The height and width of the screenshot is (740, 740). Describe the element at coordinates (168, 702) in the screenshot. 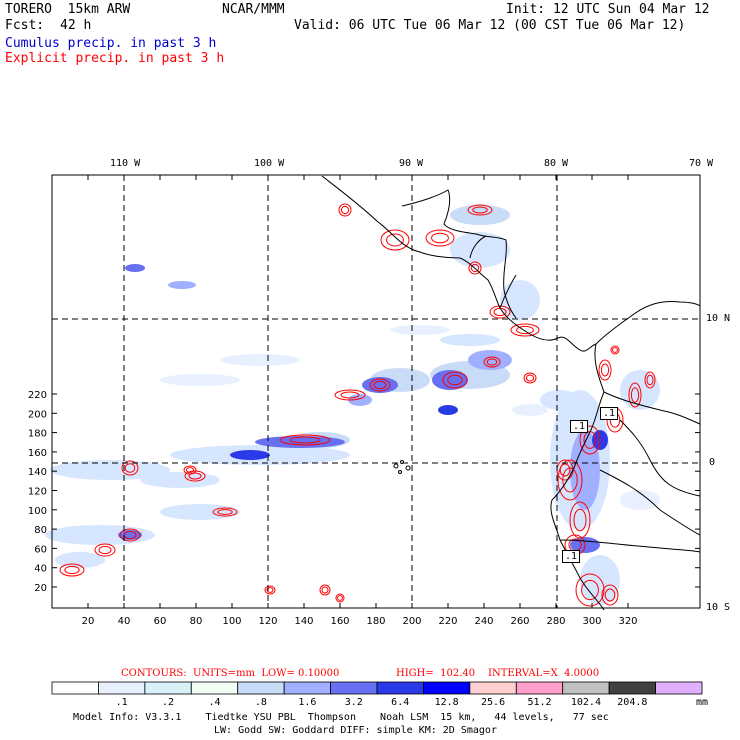

I see `colorbar-label: .2` at that location.